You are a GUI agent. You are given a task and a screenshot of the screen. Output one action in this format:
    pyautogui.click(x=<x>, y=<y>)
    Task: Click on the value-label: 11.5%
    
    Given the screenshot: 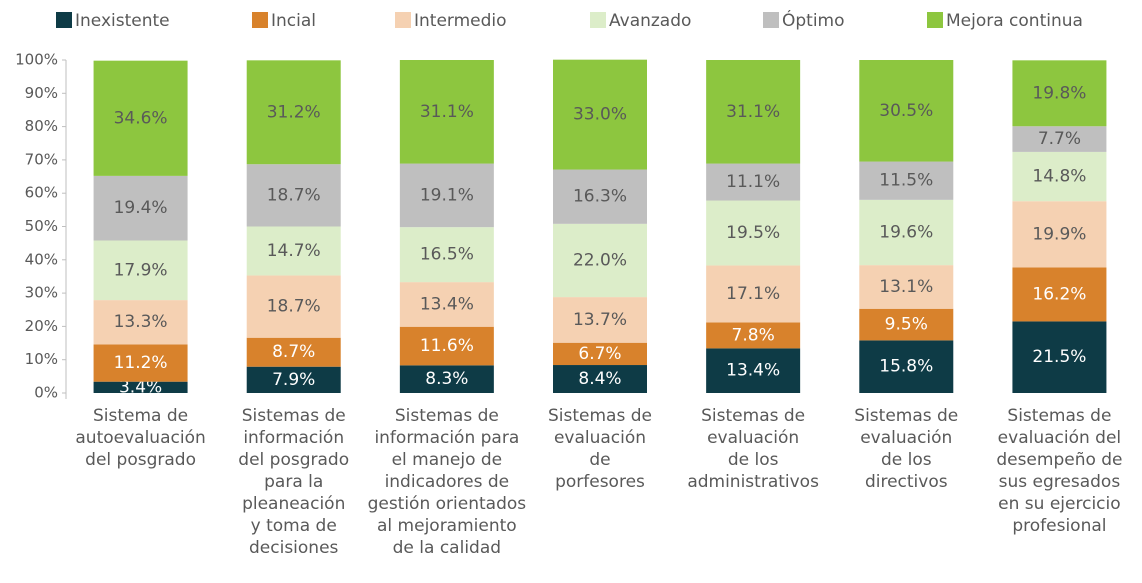 What is the action you would take?
    pyautogui.click(x=906, y=181)
    